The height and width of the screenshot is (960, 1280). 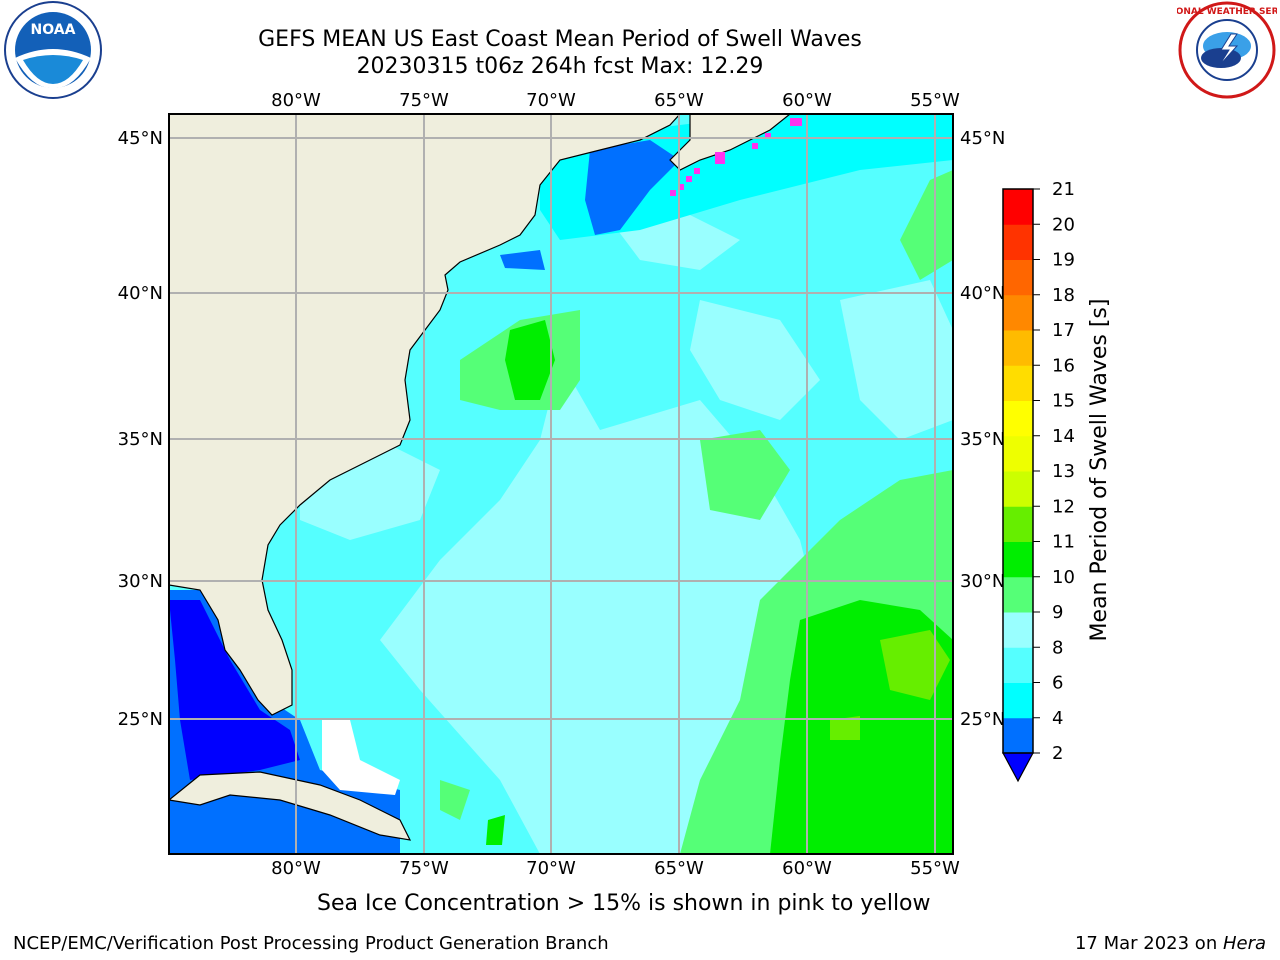 What do you see at coordinates (982, 293) in the screenshot?
I see `lat-label-right: 40°N` at bounding box center [982, 293].